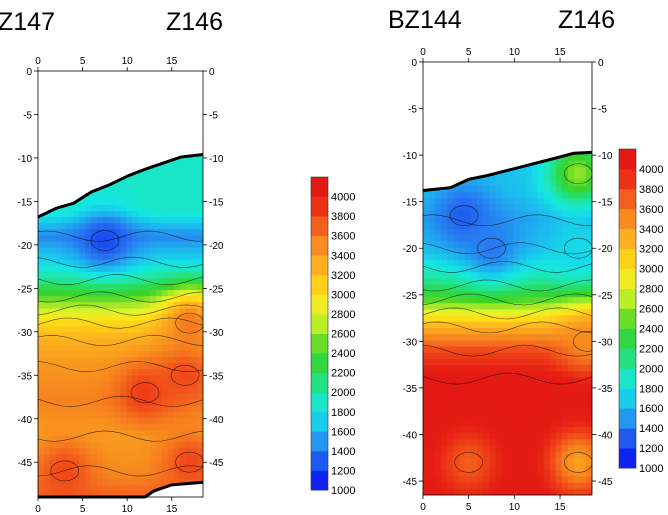  I want to click on well-label-left: BZ144, so click(425, 20).